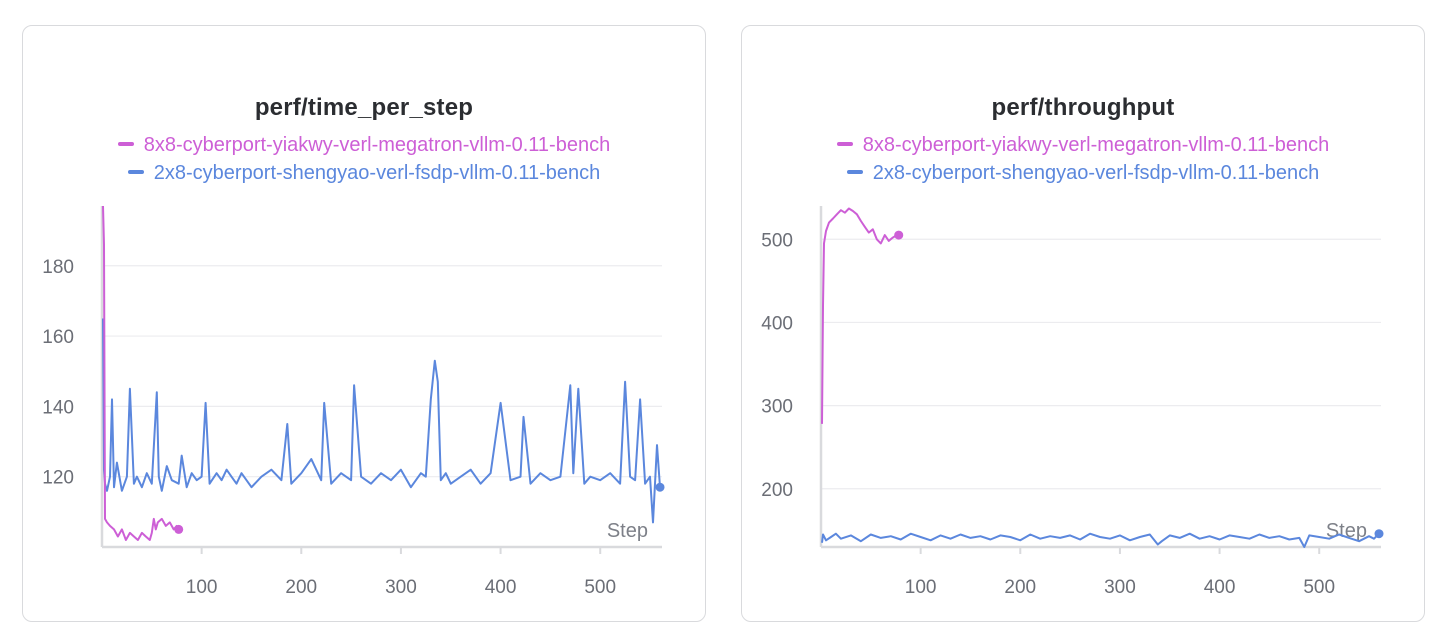  I want to click on y-tick-label: 120, so click(58, 478).